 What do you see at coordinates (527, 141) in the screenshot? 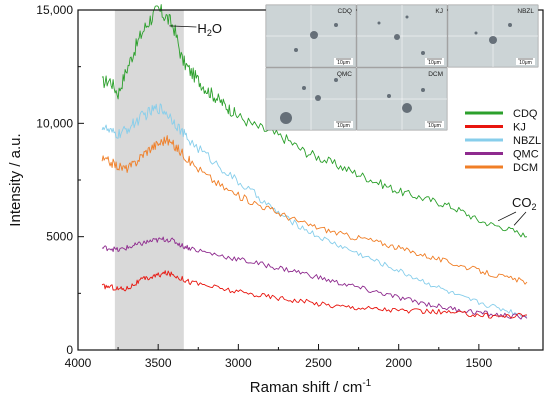
I see `legend-label-nbzl: NBZL` at bounding box center [527, 141].